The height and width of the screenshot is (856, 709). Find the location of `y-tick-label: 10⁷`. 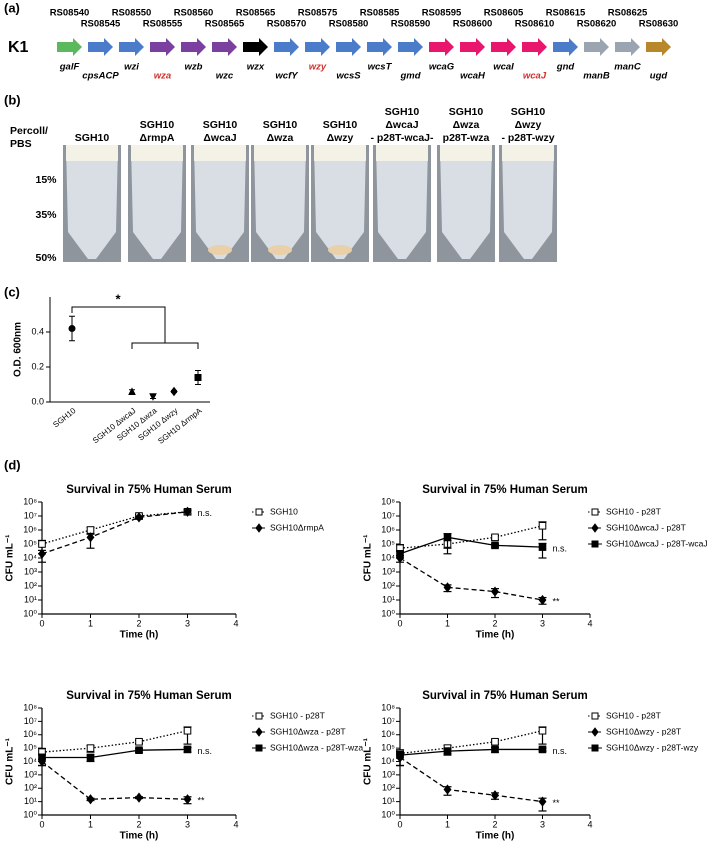

y-tick-label: 10⁷ is located at coordinates (30, 515).